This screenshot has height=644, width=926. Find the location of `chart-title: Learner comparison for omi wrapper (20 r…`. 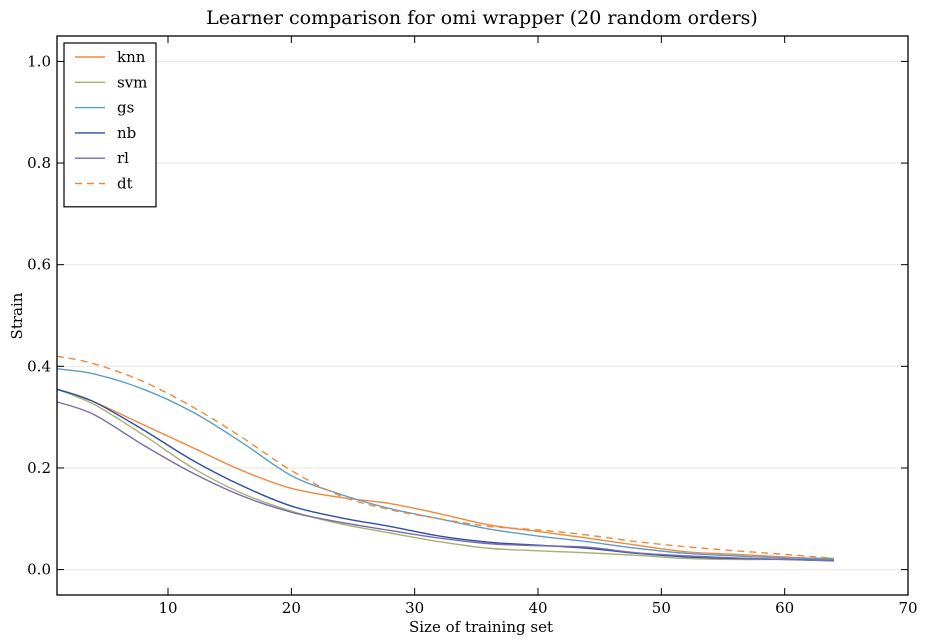

chart-title: Learner comparison for omi wrapper (20 r… is located at coordinates (482, 18).